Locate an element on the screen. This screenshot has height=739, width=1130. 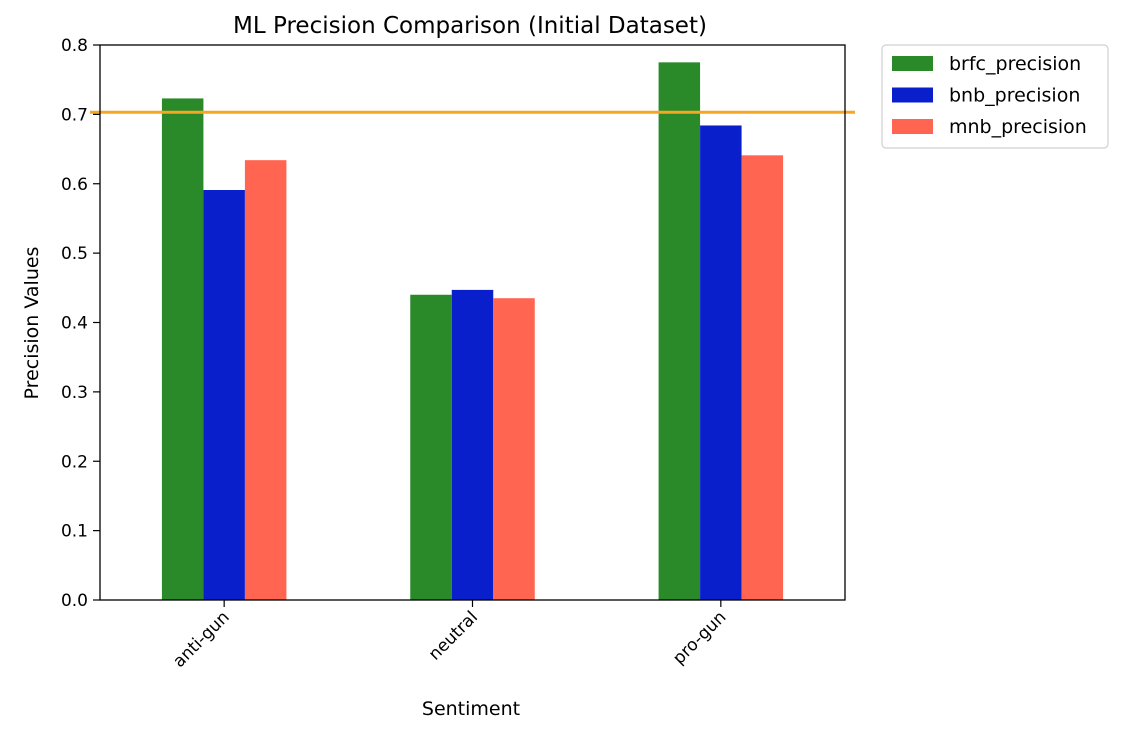
legend-label-bnb_precision: bnb_precision is located at coordinates (1014, 96).